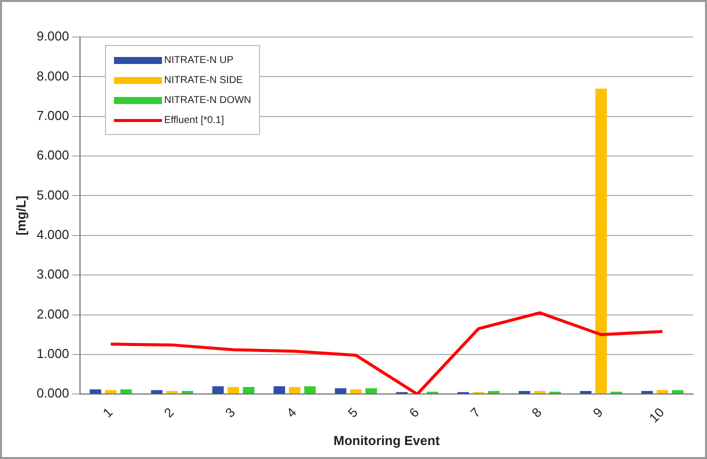 The height and width of the screenshot is (459, 707). Describe the element at coordinates (20, 216) in the screenshot. I see `y-axis-title: [mg/L]` at that location.